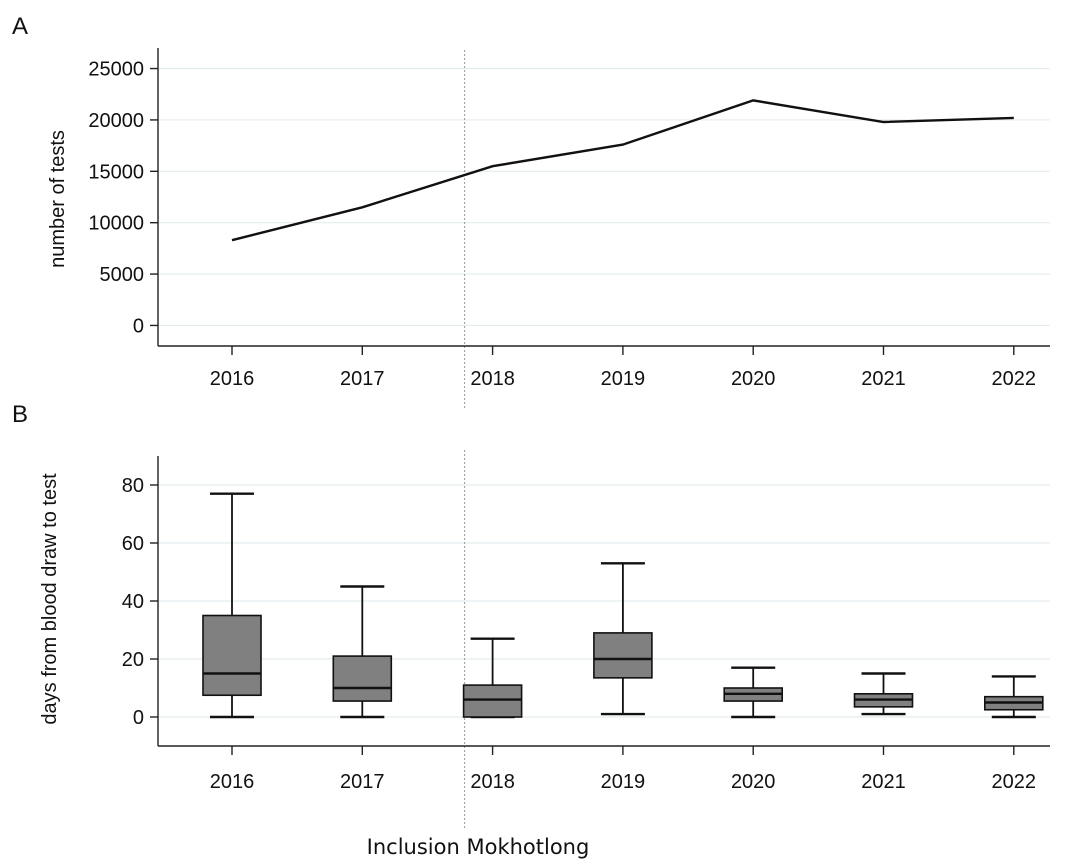 Image resolution: width=1068 pixels, height=859 pixels. What do you see at coordinates (623, 769) in the screenshot?
I see `panel-b-x-ticks: 2016 2017 2018 2019 2020 2021 2022` at bounding box center [623, 769].